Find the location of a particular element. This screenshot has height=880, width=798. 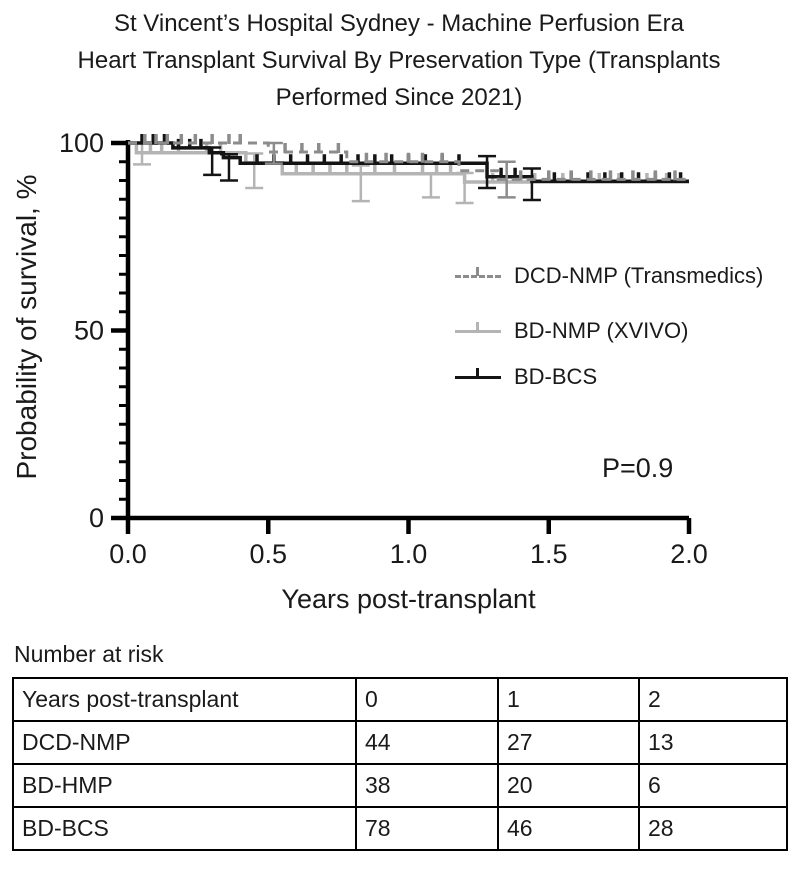

table-header-row: Years post-transplant 0 1 2 is located at coordinates (400, 699).